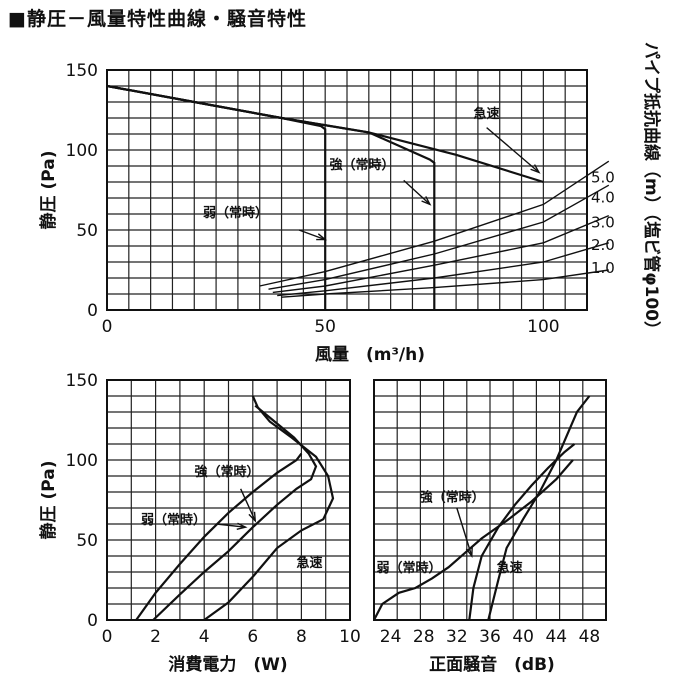 This screenshot has width=700, height=700. I want to click on power-annotation-2: 弱（常時）, so click(173, 520).